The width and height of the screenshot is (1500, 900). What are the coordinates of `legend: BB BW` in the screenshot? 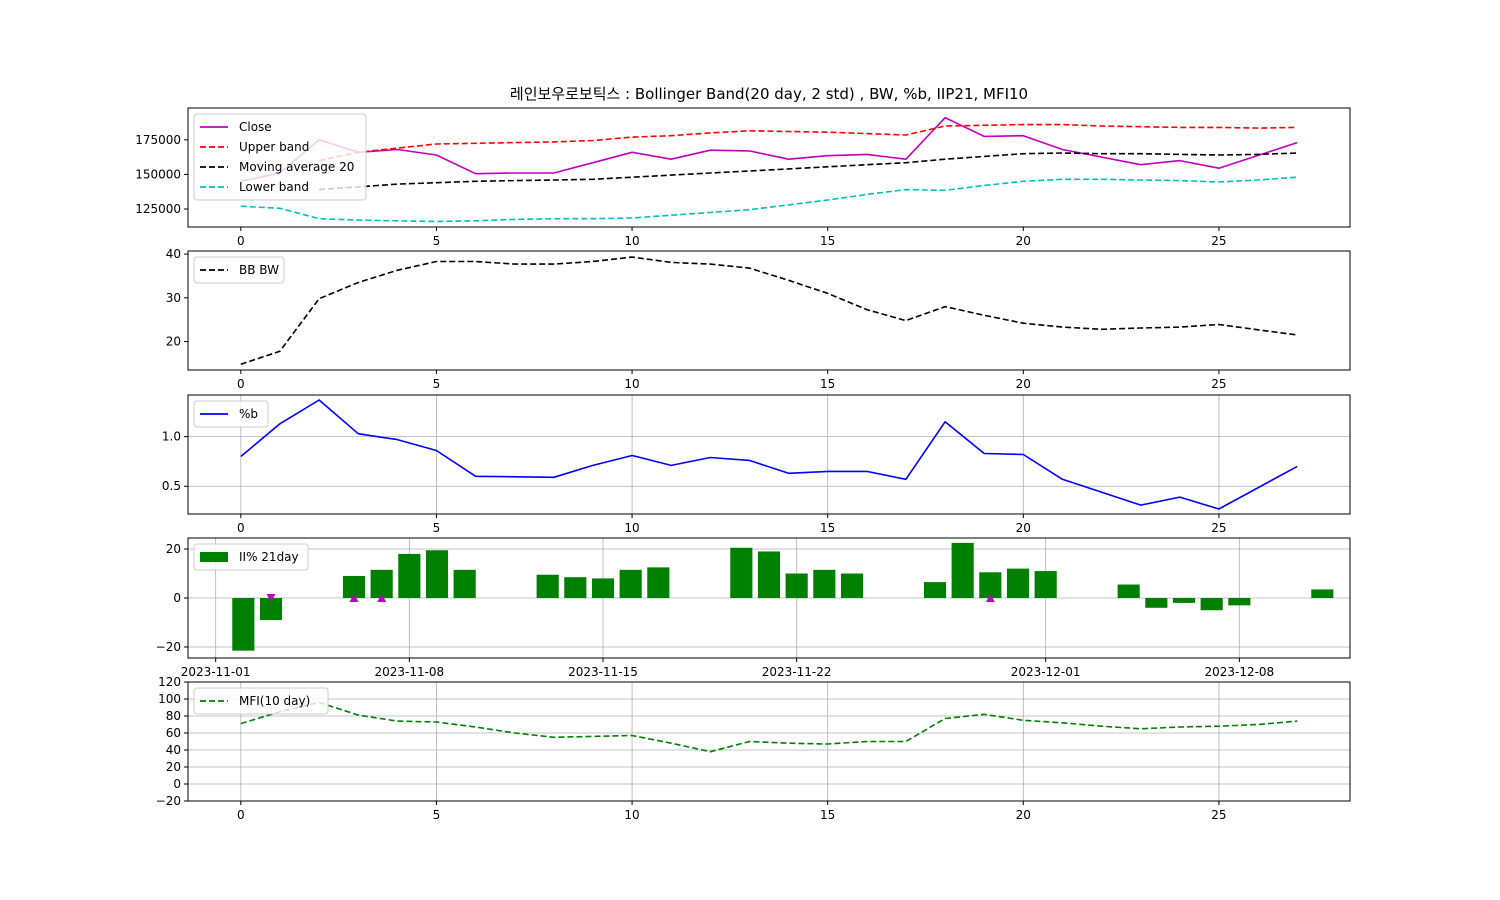 It's located at (239, 270).